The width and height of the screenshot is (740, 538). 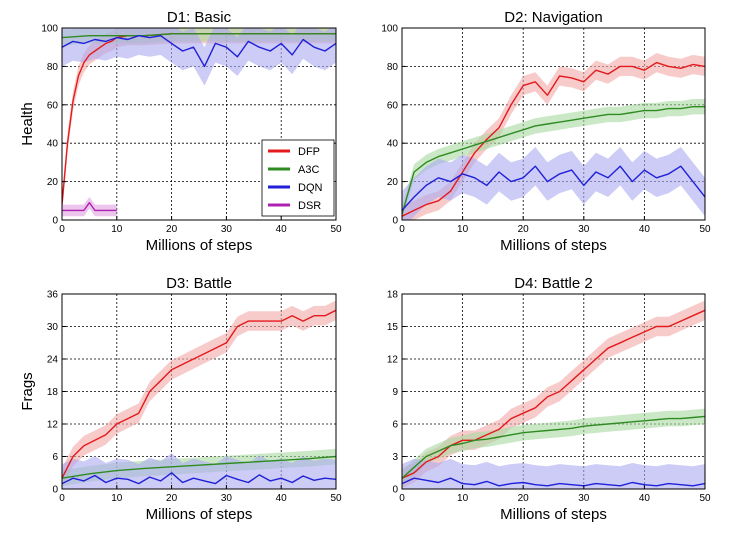 I want to click on band-dfp, so click(x=199, y=394).